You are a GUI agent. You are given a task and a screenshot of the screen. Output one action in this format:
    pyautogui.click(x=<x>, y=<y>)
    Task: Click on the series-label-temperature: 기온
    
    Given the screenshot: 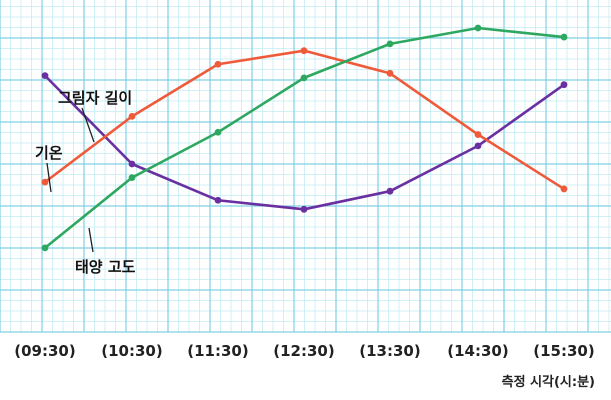 What is the action you would take?
    pyautogui.click(x=49, y=153)
    